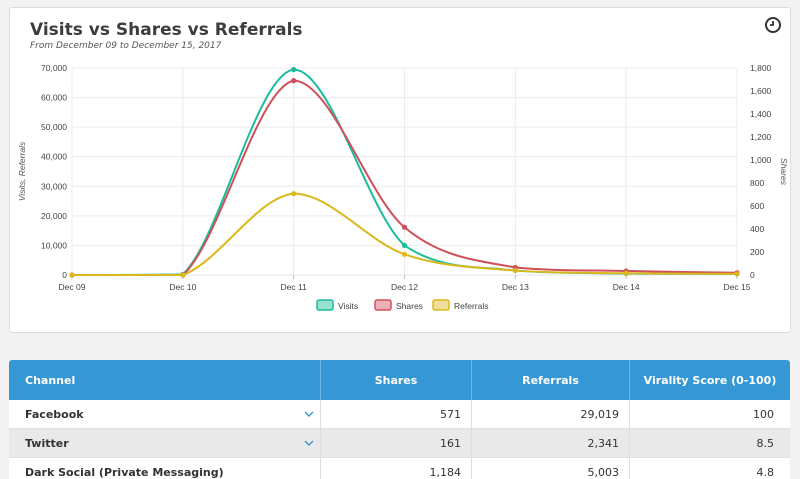  Describe the element at coordinates (396, 380) in the screenshot. I see `header-shares: Shares` at that location.